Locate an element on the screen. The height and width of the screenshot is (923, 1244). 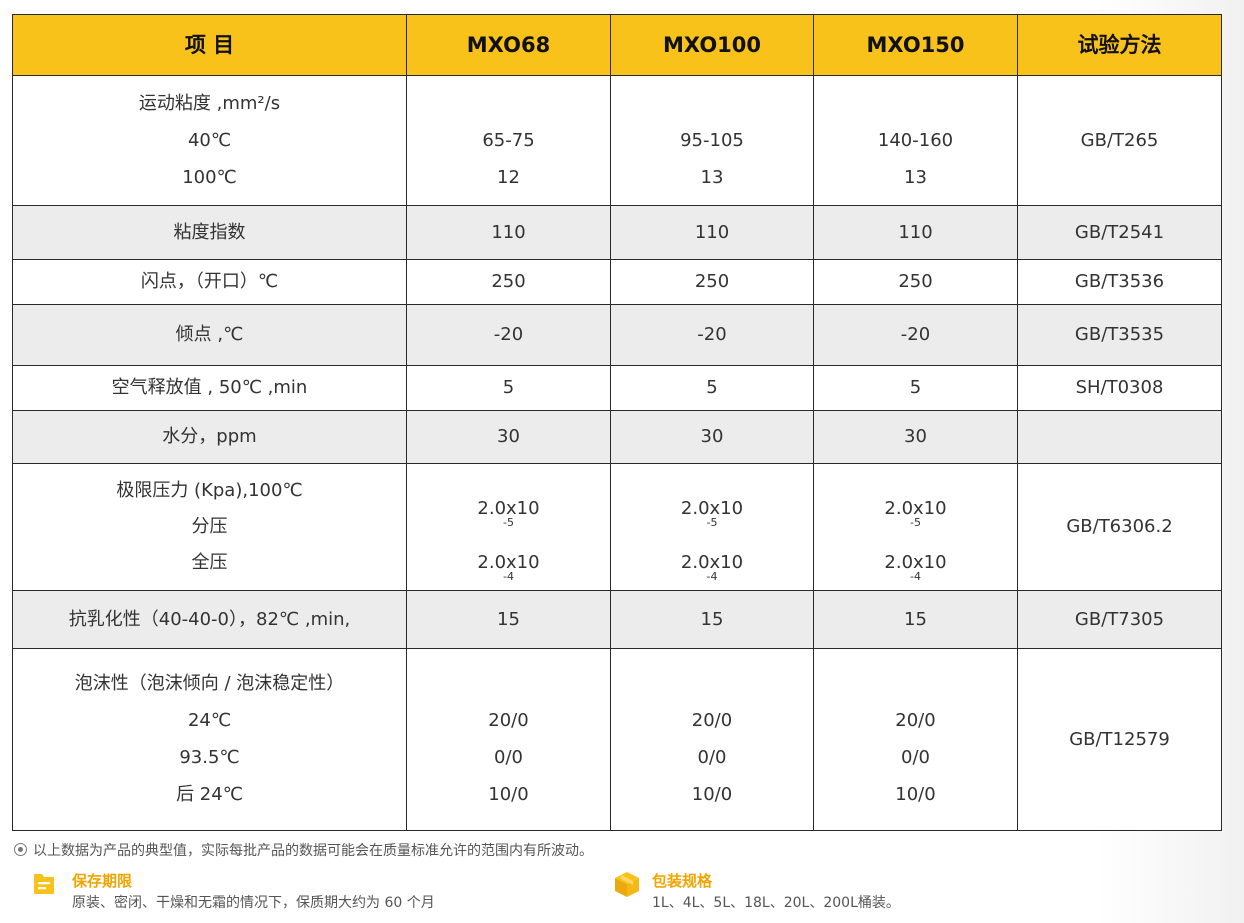
package-title: 包装规格 is located at coordinates (682, 881).